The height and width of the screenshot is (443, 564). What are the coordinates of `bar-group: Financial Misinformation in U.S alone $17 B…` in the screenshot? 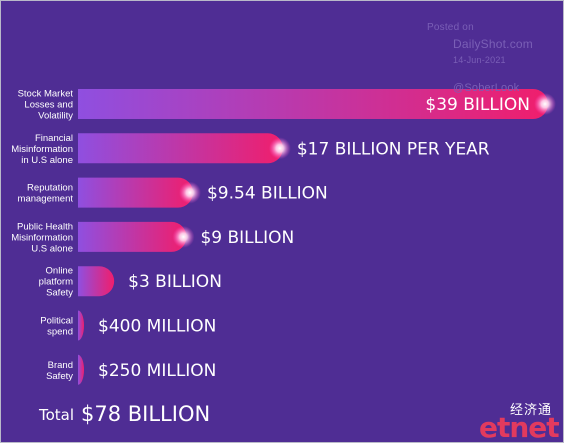 It's located at (250, 149).